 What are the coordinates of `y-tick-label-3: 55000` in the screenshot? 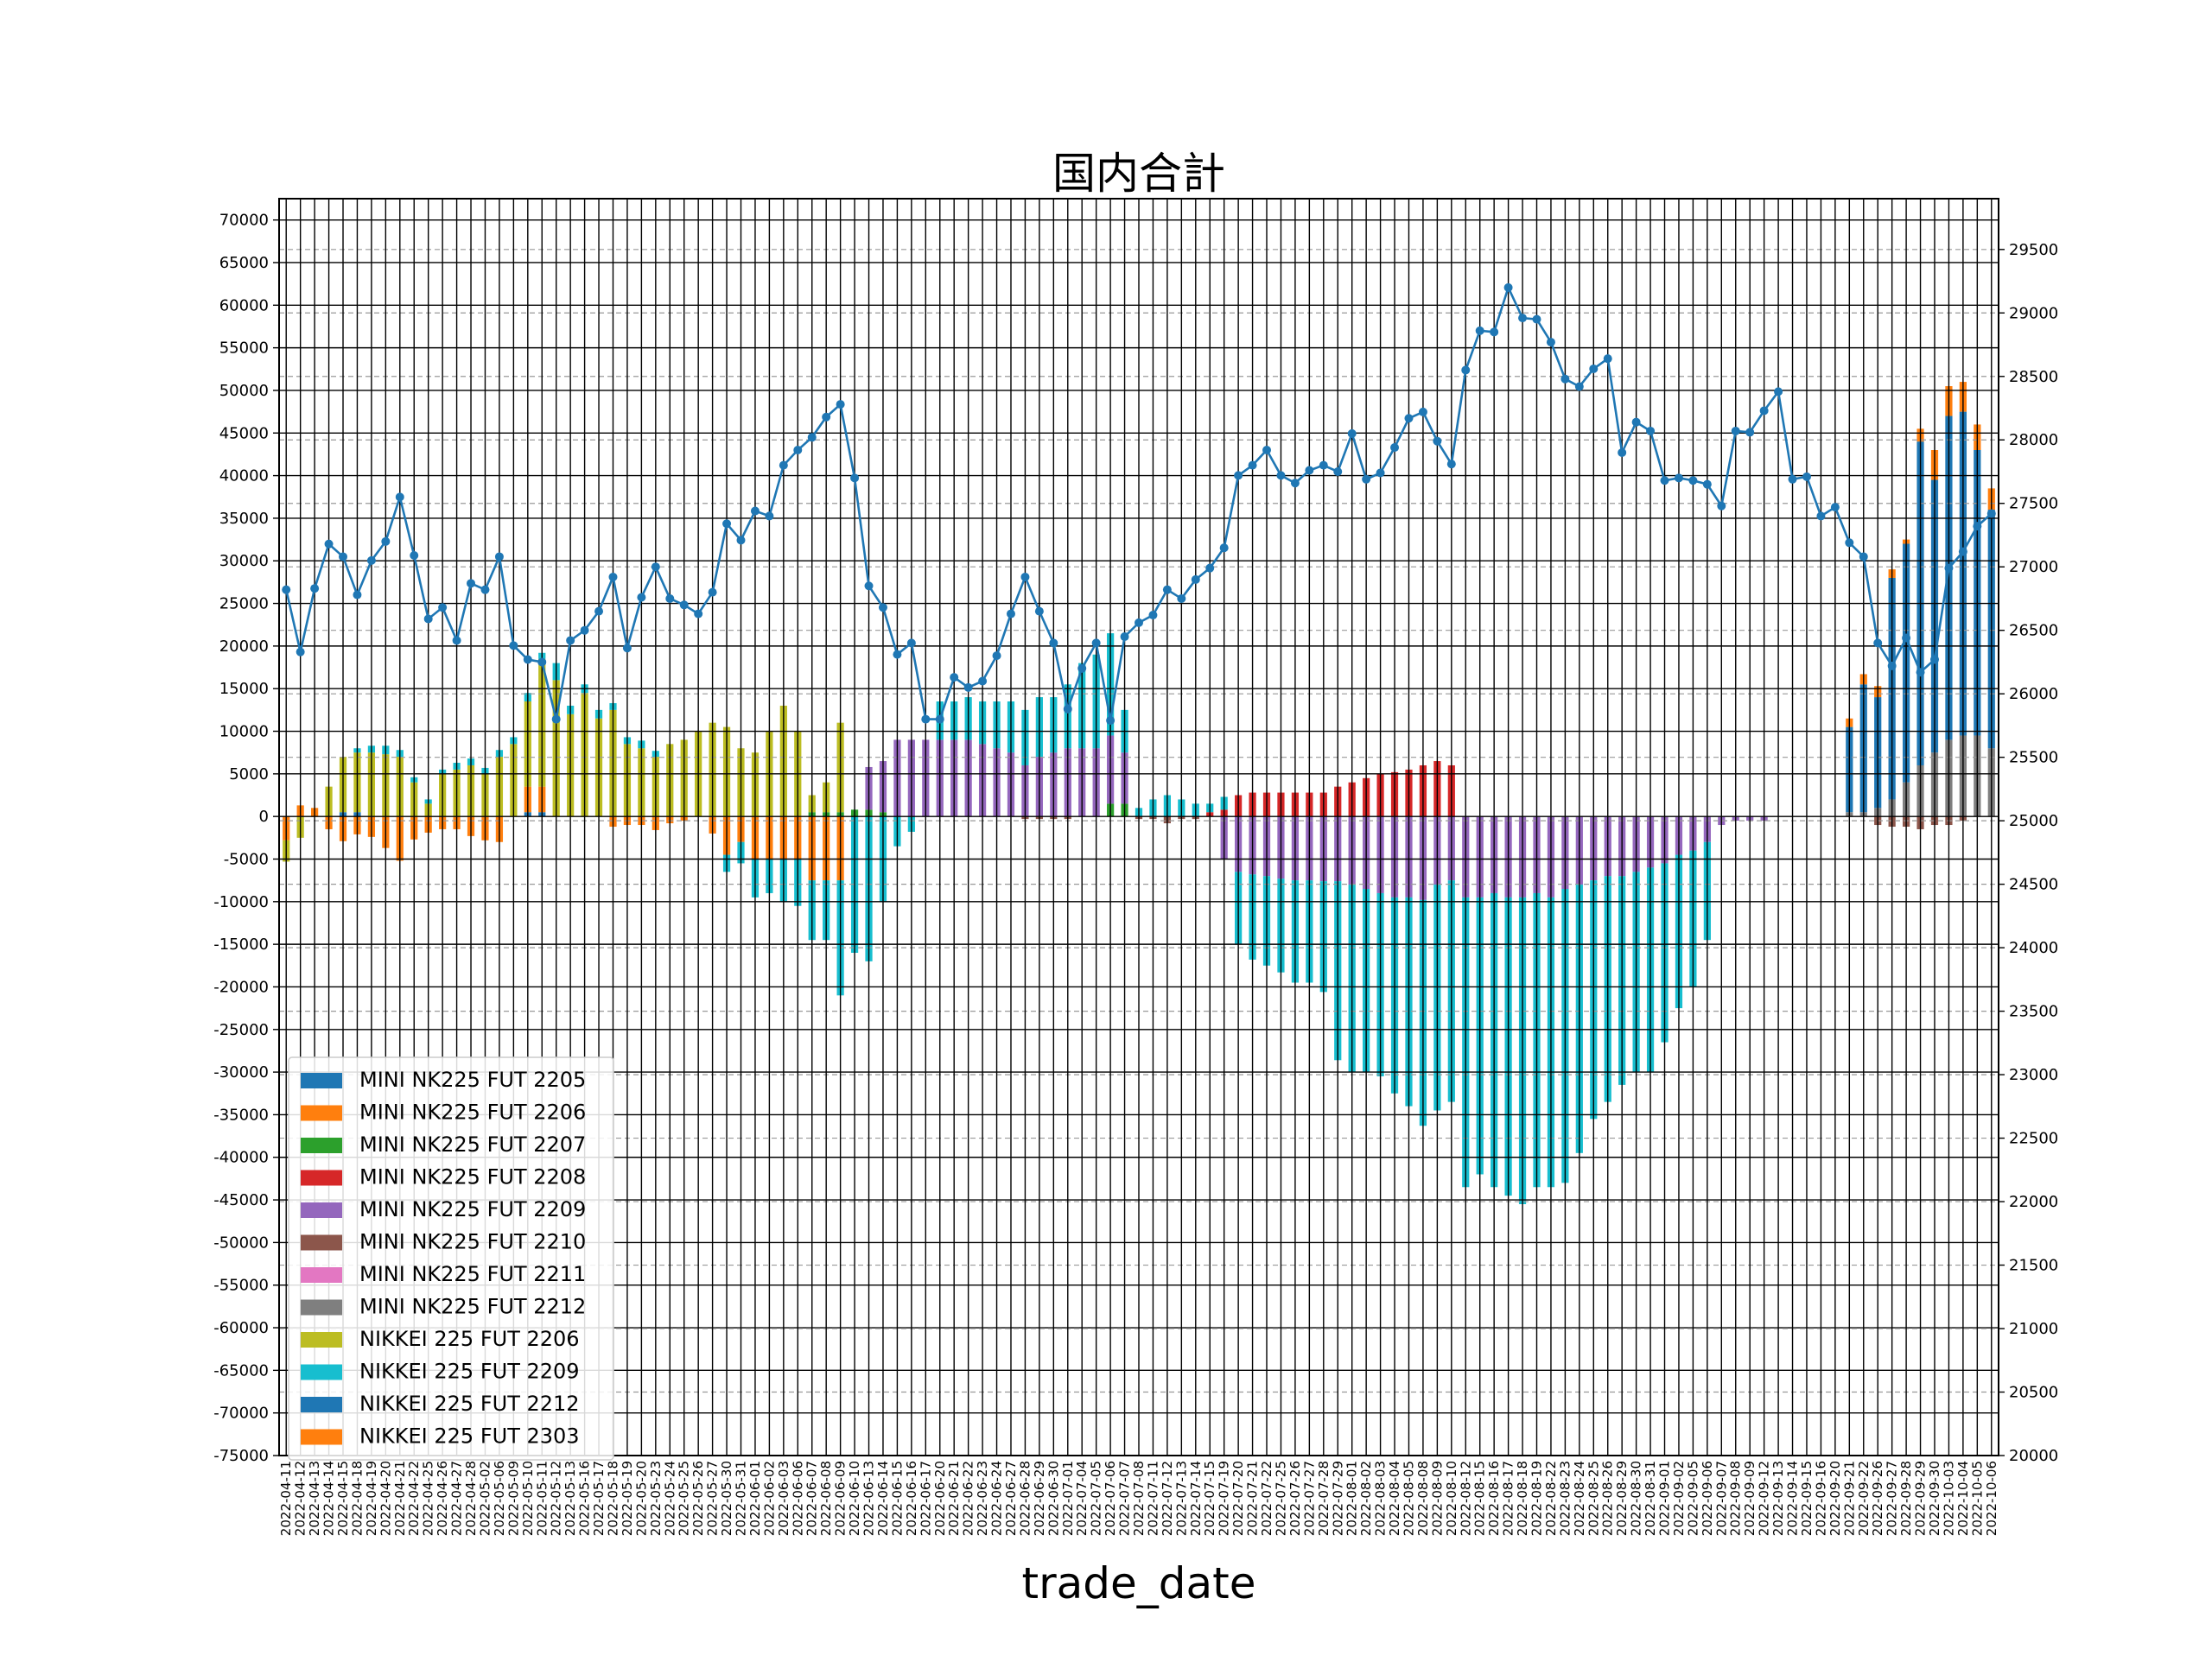 It's located at (244, 348).